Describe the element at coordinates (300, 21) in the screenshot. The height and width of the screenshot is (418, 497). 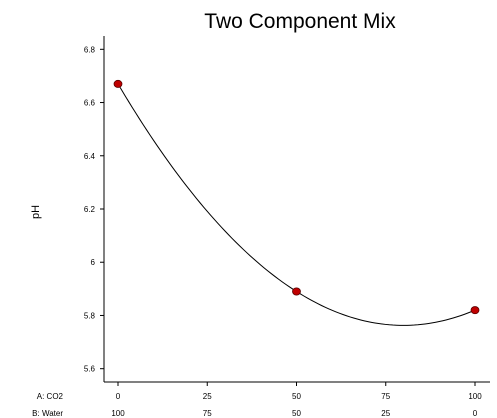
I see `chart-title: Two Component Mix` at that location.